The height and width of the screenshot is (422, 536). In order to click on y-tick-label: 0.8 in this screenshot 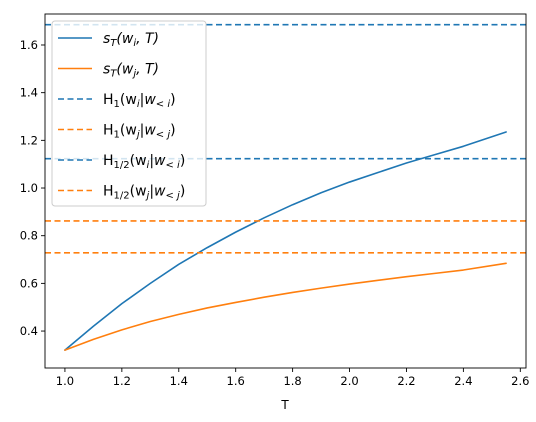, I will do `click(29, 236)`.